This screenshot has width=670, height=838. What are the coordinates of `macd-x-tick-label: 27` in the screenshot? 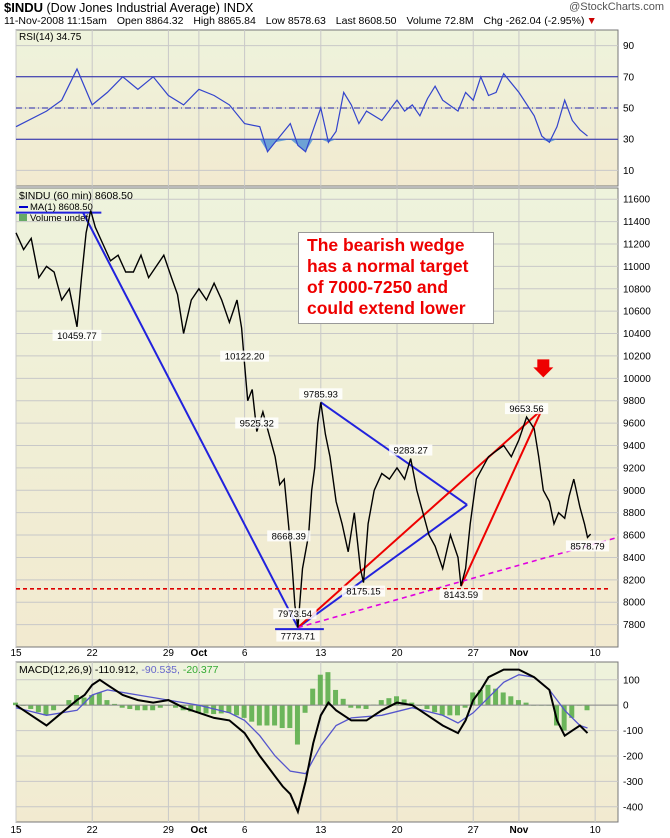 It's located at (474, 830).